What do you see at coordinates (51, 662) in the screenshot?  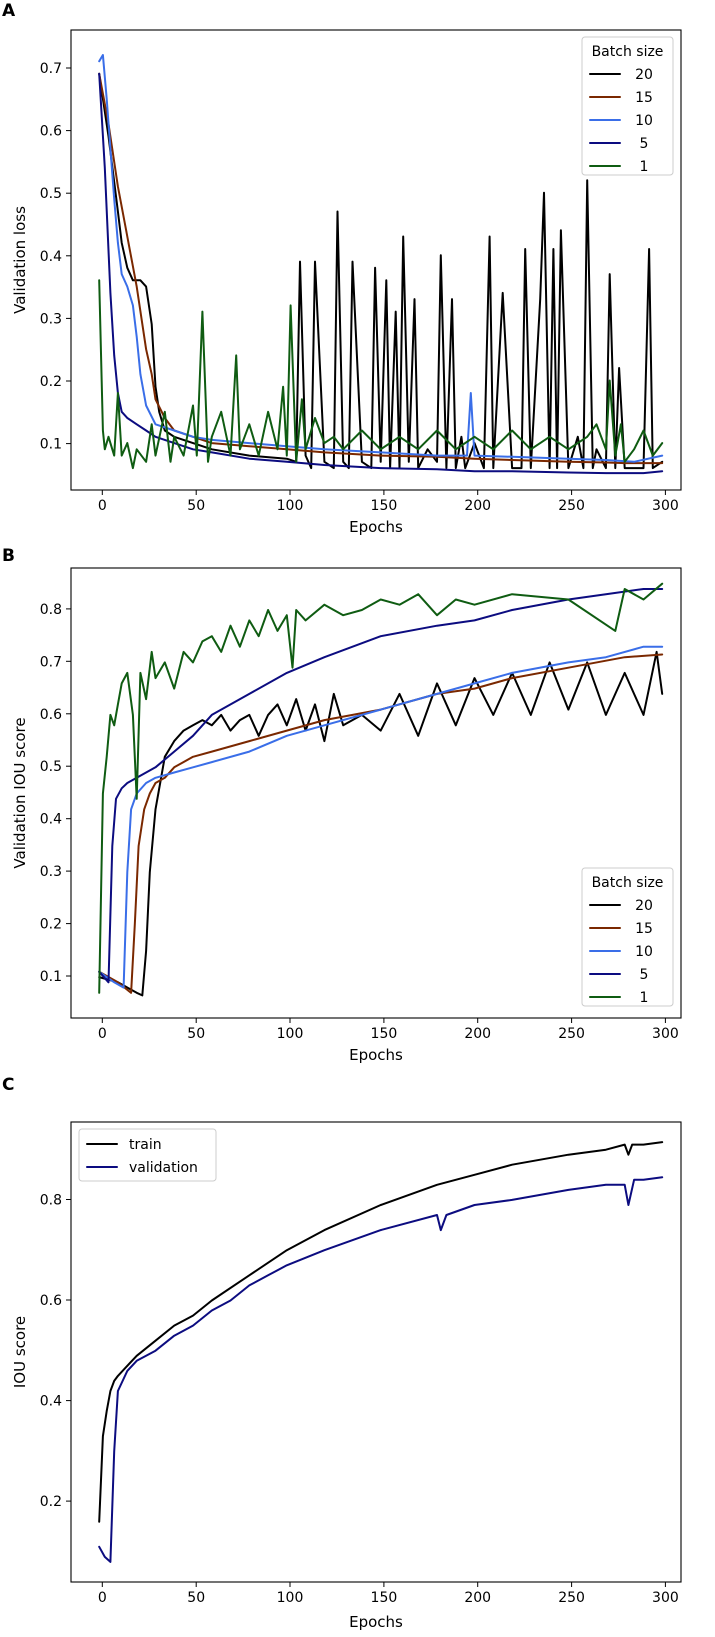 I see `panel-b-ytick-label-0.7: 0.7` at bounding box center [51, 662].